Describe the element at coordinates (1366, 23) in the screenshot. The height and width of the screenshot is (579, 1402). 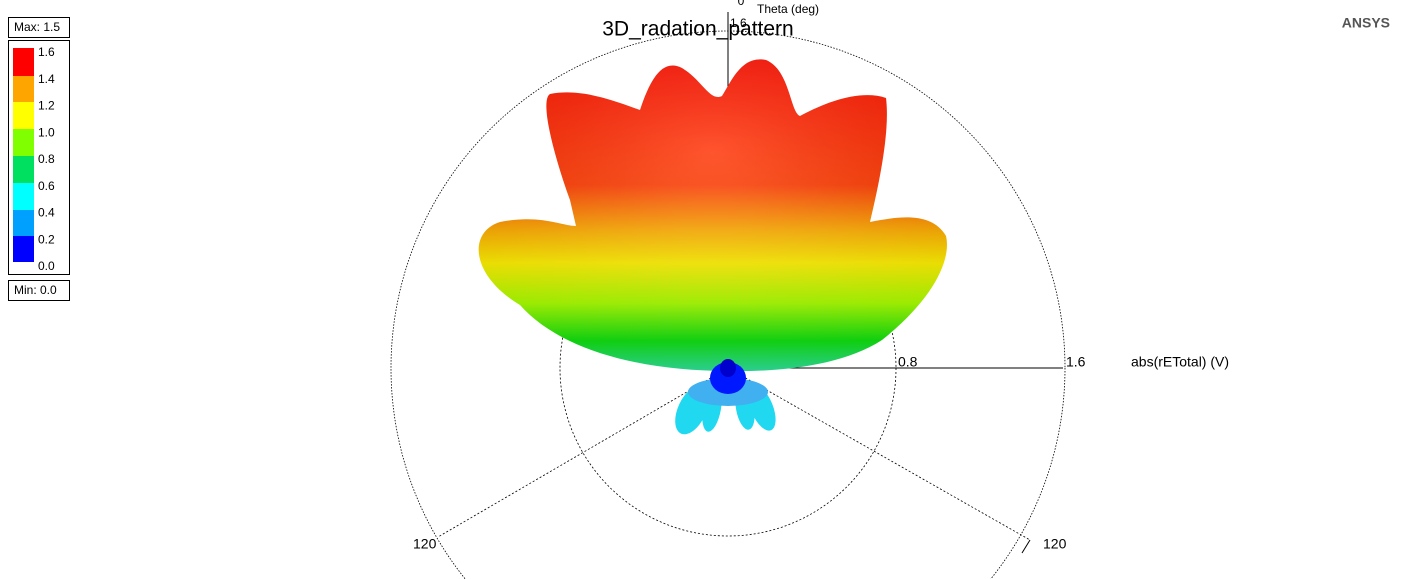
I see `brand: ANSYS` at that location.